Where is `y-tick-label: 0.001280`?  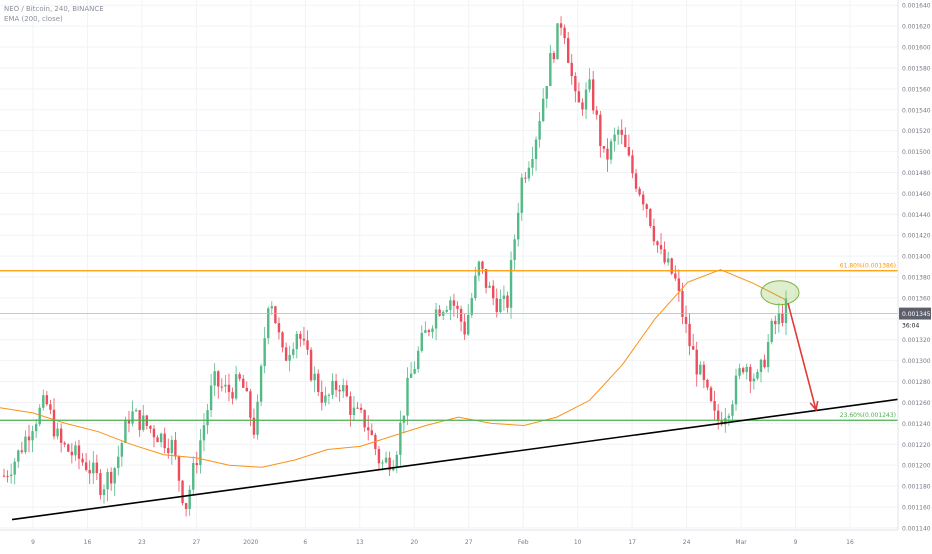 y-tick-label: 0.001280 is located at coordinates (916, 382).